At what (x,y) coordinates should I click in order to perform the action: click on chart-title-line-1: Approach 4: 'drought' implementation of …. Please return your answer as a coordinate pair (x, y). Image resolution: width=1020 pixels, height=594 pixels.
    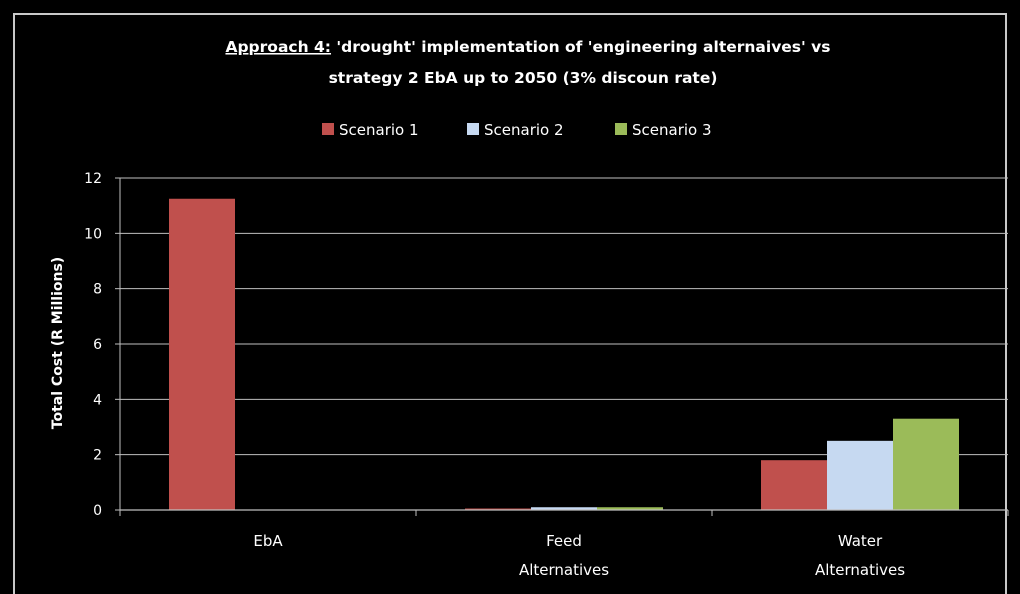
    Looking at the image, I should click on (527, 47).